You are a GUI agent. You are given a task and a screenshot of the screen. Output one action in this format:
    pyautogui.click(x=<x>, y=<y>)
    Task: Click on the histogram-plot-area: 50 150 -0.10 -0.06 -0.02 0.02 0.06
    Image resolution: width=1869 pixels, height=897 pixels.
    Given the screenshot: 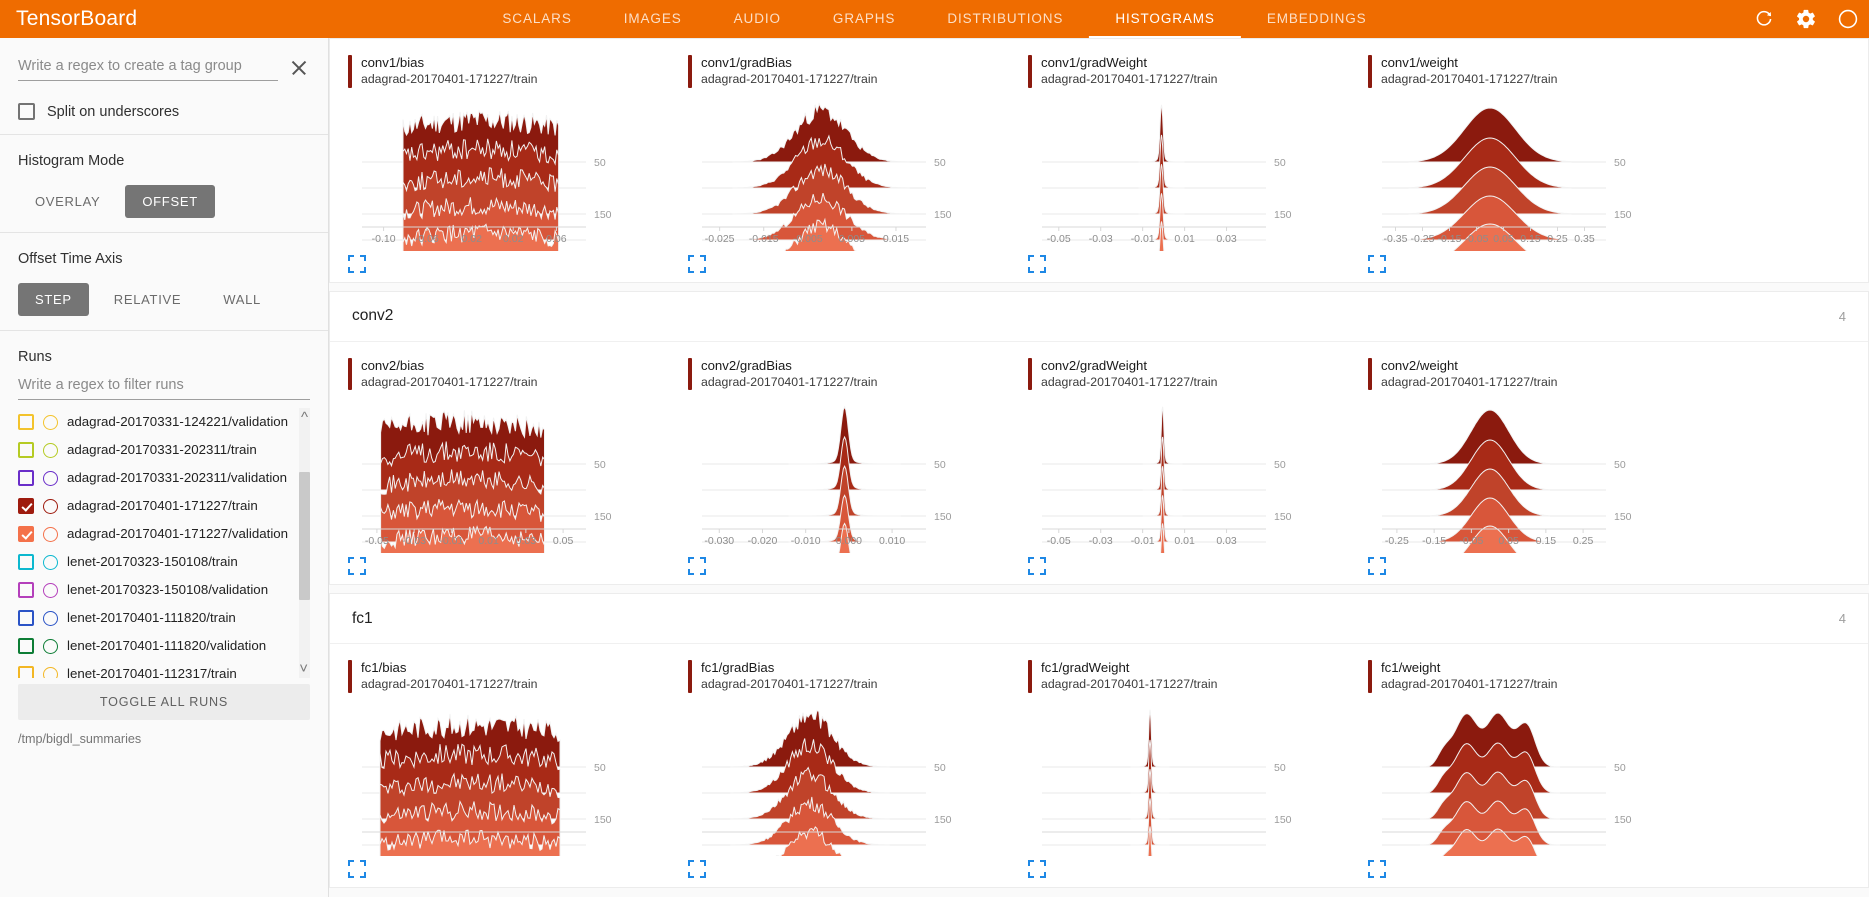 What is the action you would take?
    pyautogui.click(x=503, y=173)
    